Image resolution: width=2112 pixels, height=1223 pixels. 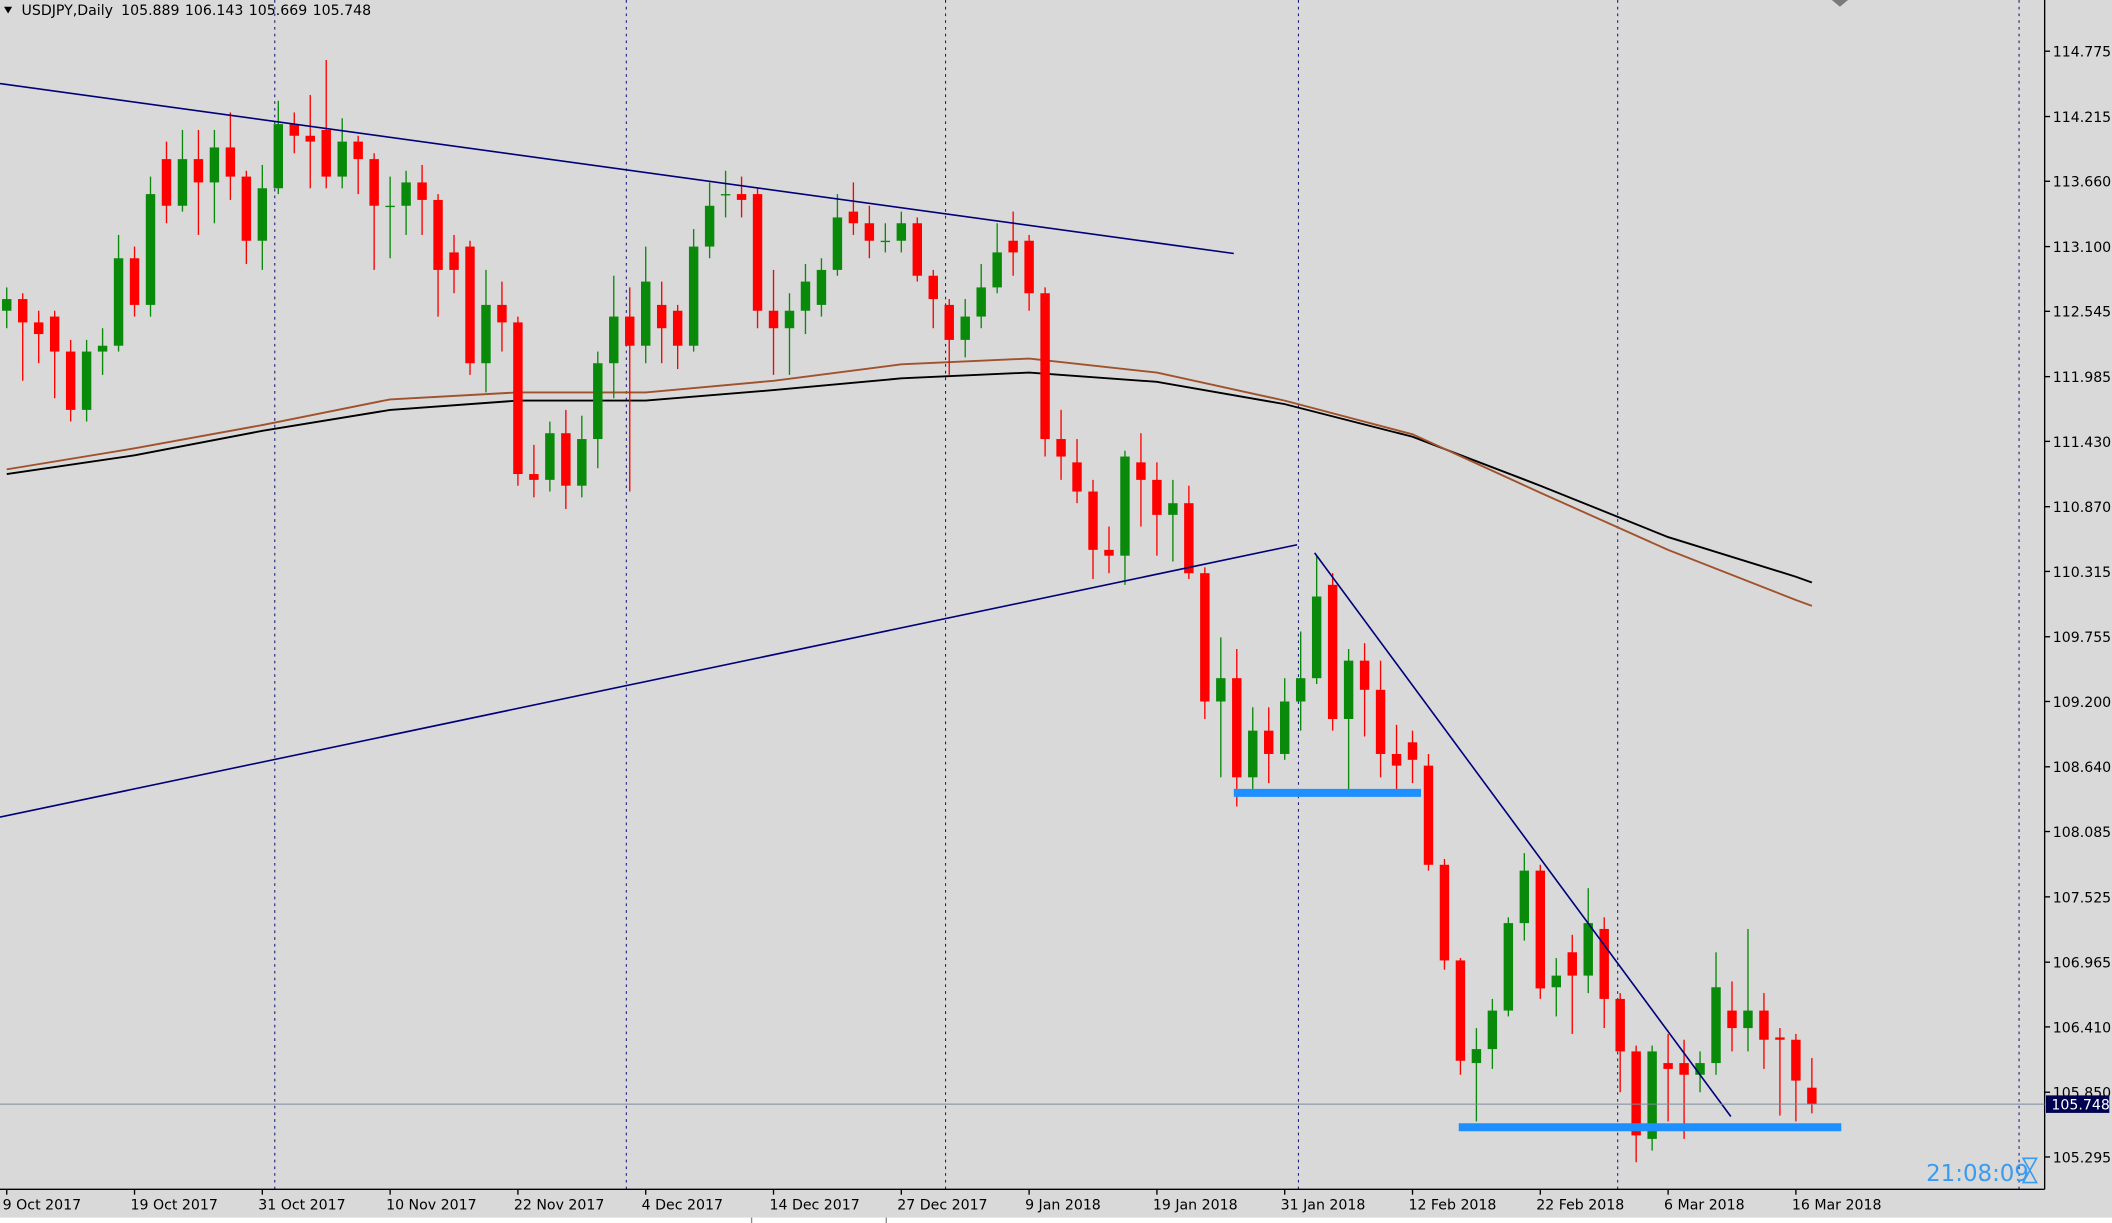 What do you see at coordinates (2082, 248) in the screenshot?
I see `y-tick-label: 113.100` at bounding box center [2082, 248].